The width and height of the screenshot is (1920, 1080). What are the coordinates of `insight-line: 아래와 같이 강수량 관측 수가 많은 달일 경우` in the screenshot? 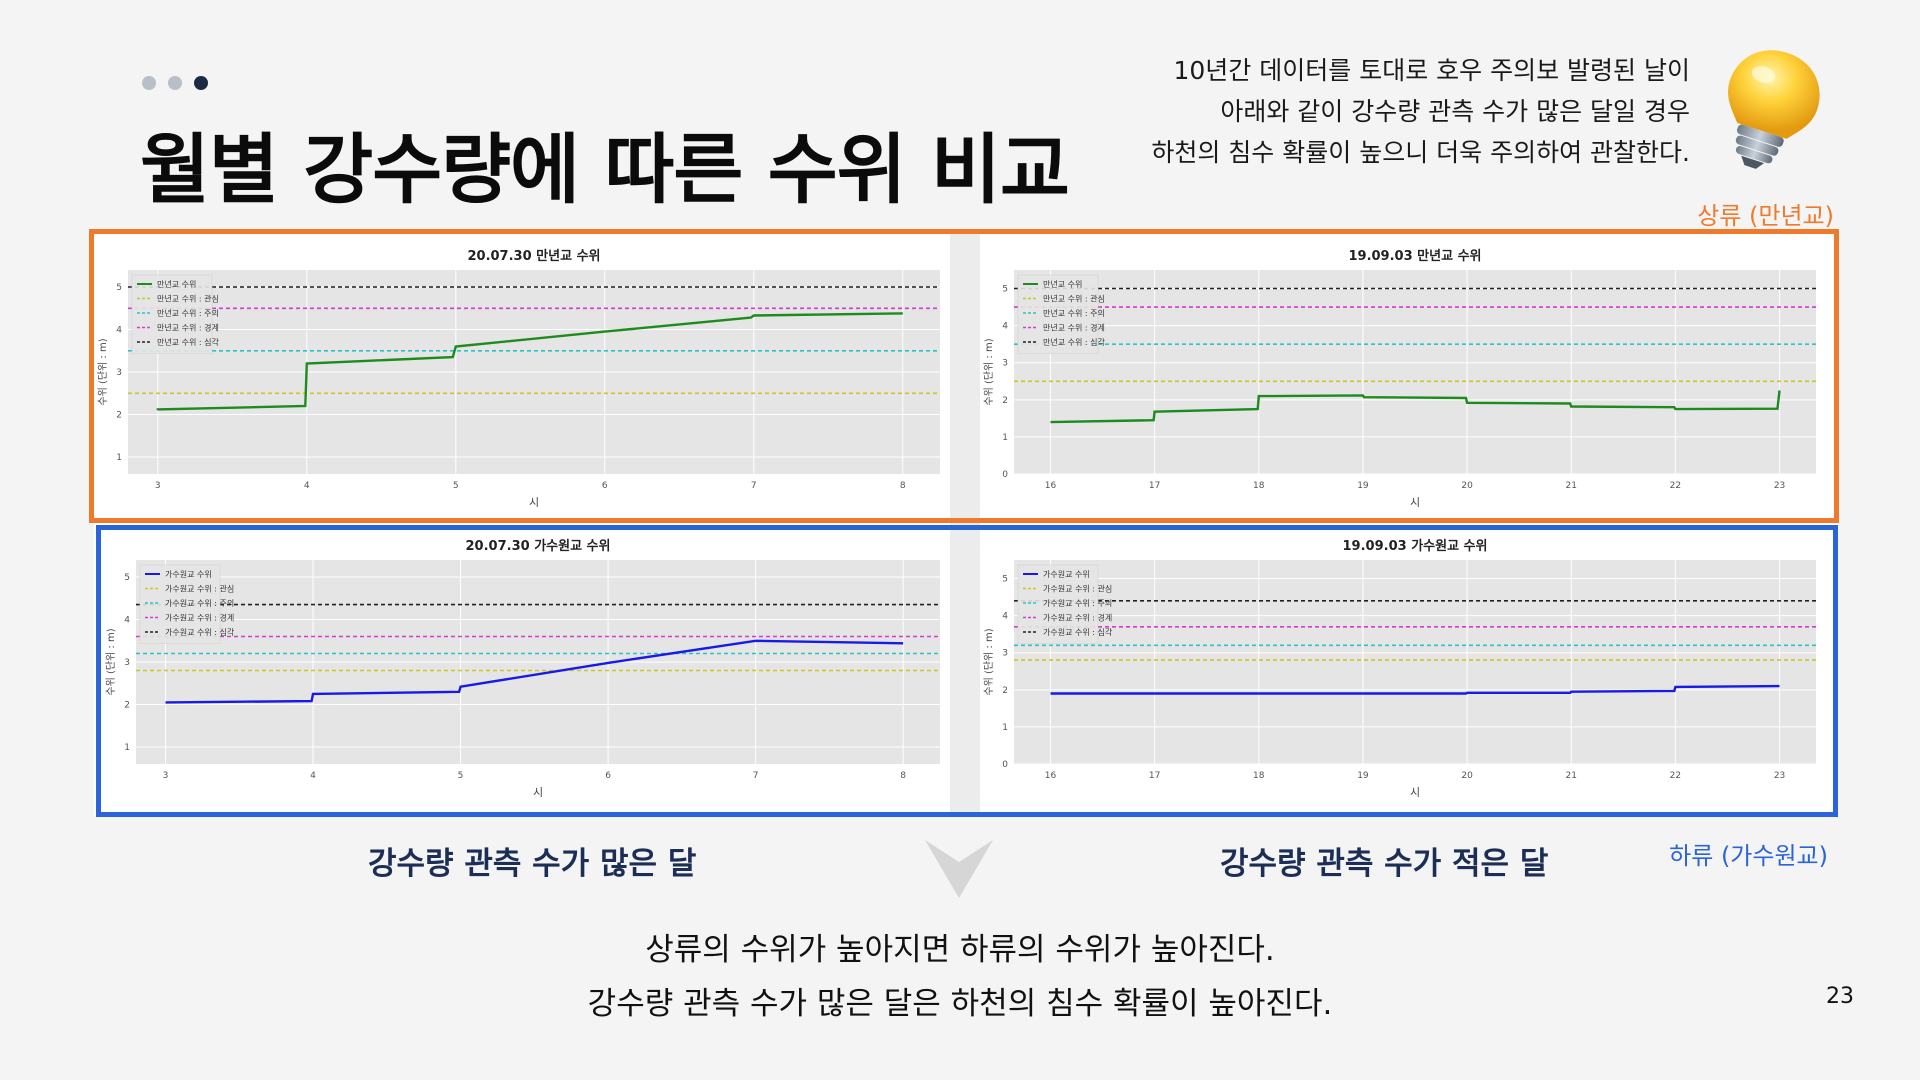 It's located at (1455, 111).